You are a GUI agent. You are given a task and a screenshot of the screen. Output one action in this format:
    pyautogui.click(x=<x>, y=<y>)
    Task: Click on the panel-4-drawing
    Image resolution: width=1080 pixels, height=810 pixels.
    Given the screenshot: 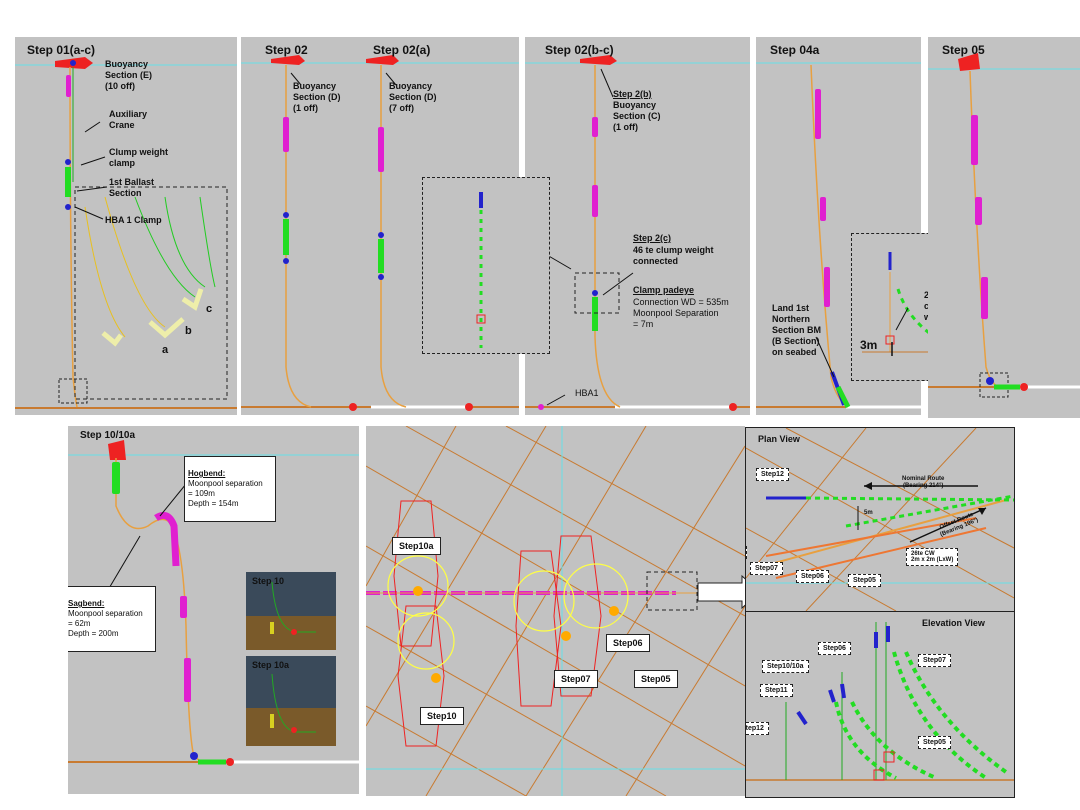 What is the action you would take?
    pyautogui.click(x=838, y=235)
    